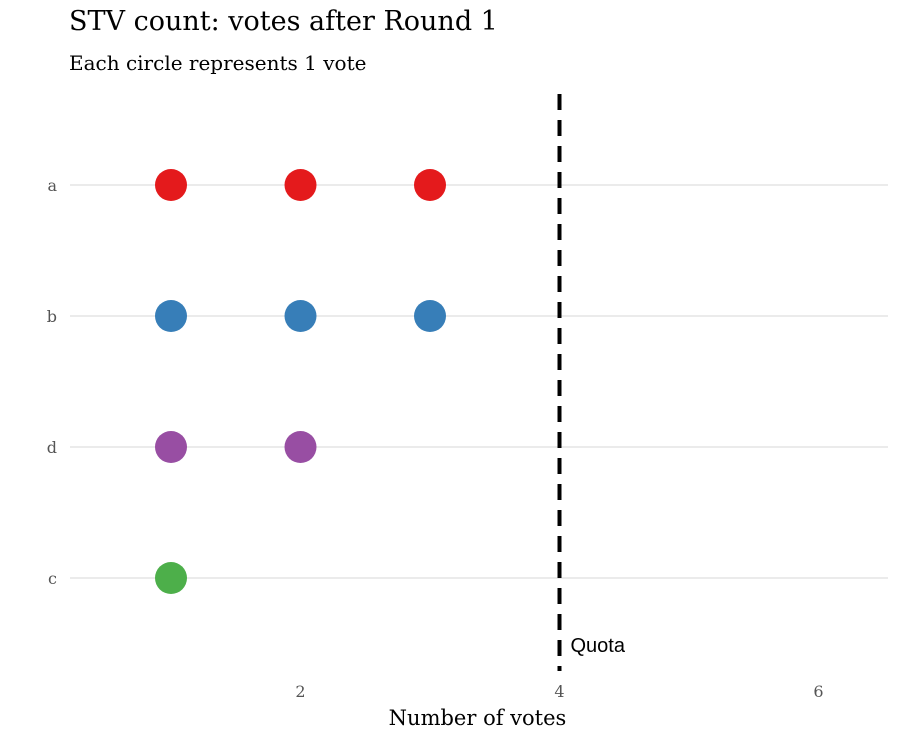 The width and height of the screenshot is (900, 750). What do you see at coordinates (218, 63) in the screenshot?
I see `chart-subtitle: Each circle represents 1 vote` at bounding box center [218, 63].